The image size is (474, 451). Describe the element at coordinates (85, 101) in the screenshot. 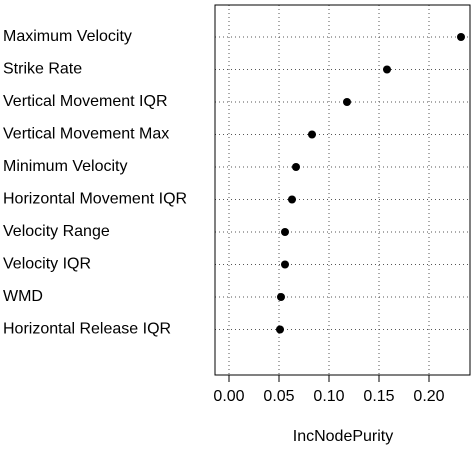

I see `y-tick-label: Vertical Movement IQR` at that location.